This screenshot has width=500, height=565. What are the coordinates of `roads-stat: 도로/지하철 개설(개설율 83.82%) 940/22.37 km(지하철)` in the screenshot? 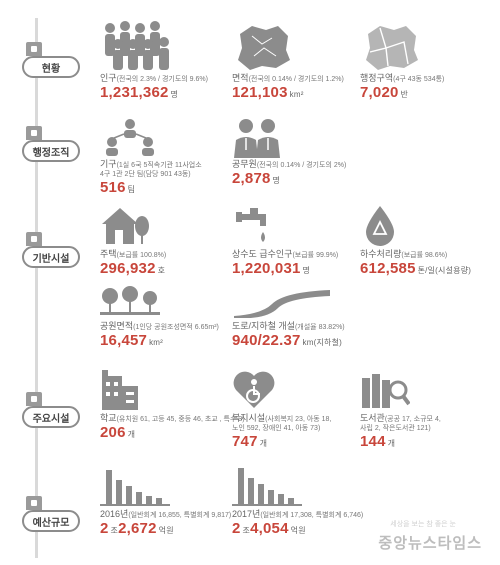 It's located at (288, 317).